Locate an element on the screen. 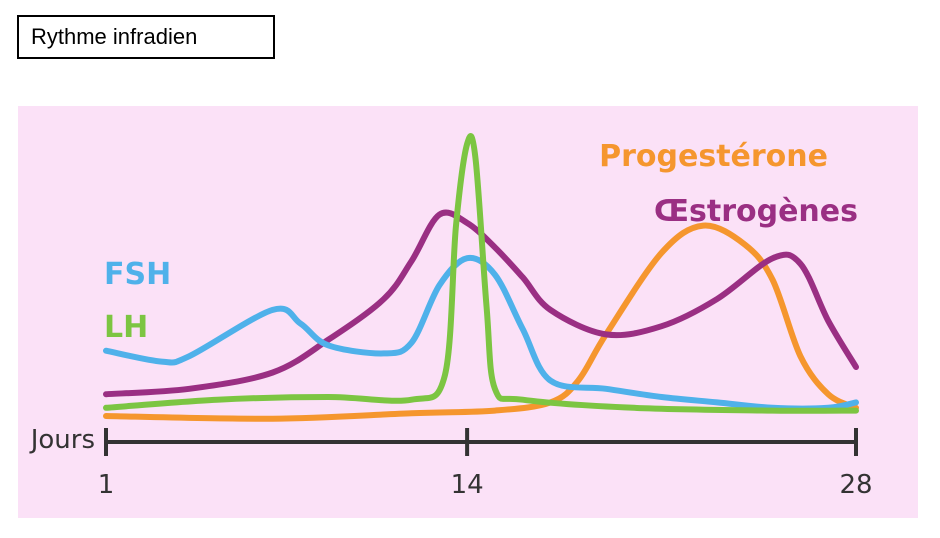 This screenshot has height=538, width=940. x-tick-label-14: 14 is located at coordinates (467, 485).